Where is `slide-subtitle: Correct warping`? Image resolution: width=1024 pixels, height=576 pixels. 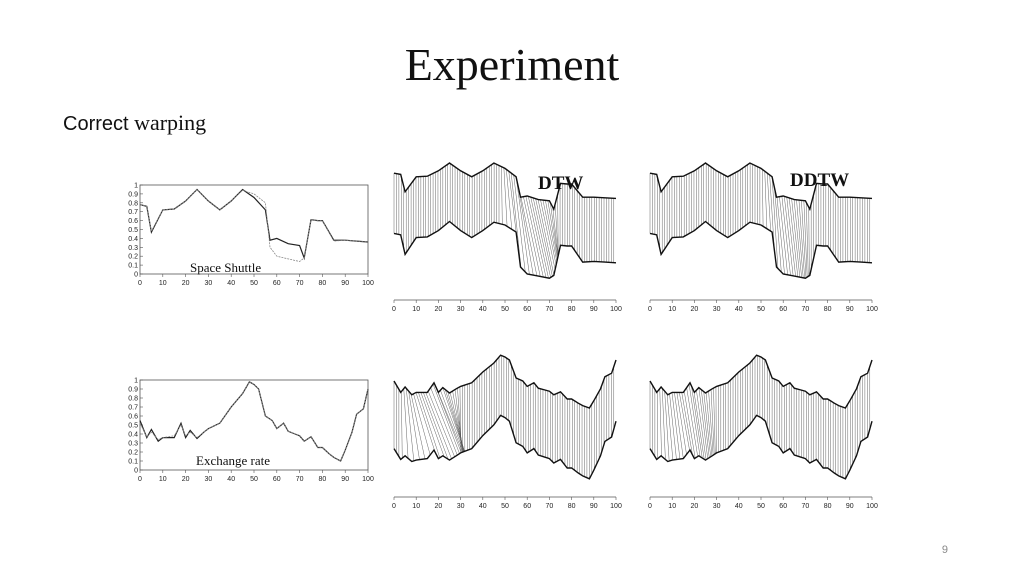 slide-subtitle: Correct warping is located at coordinates (134, 123).